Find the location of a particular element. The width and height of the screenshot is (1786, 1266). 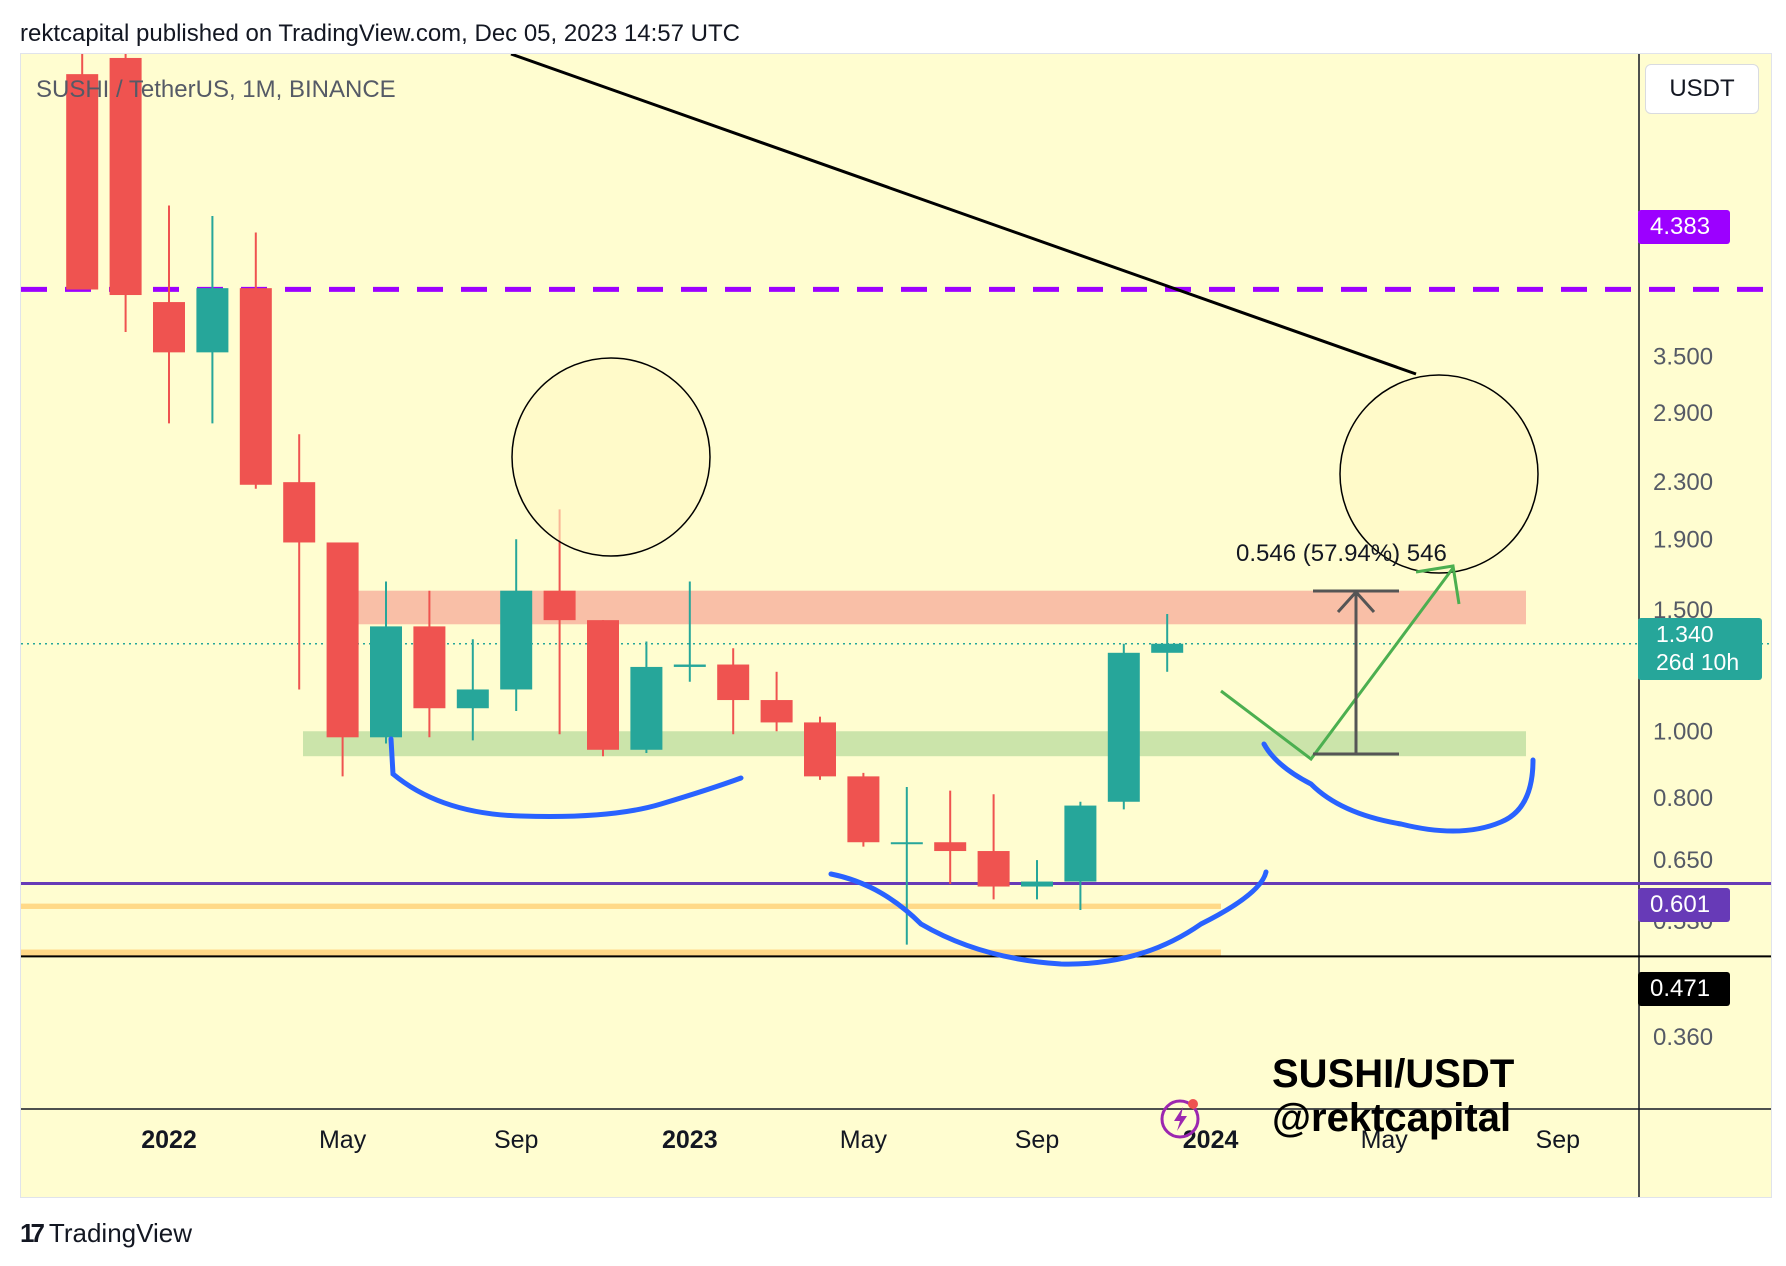

footer-brand: TradingView is located at coordinates (120, 1233).